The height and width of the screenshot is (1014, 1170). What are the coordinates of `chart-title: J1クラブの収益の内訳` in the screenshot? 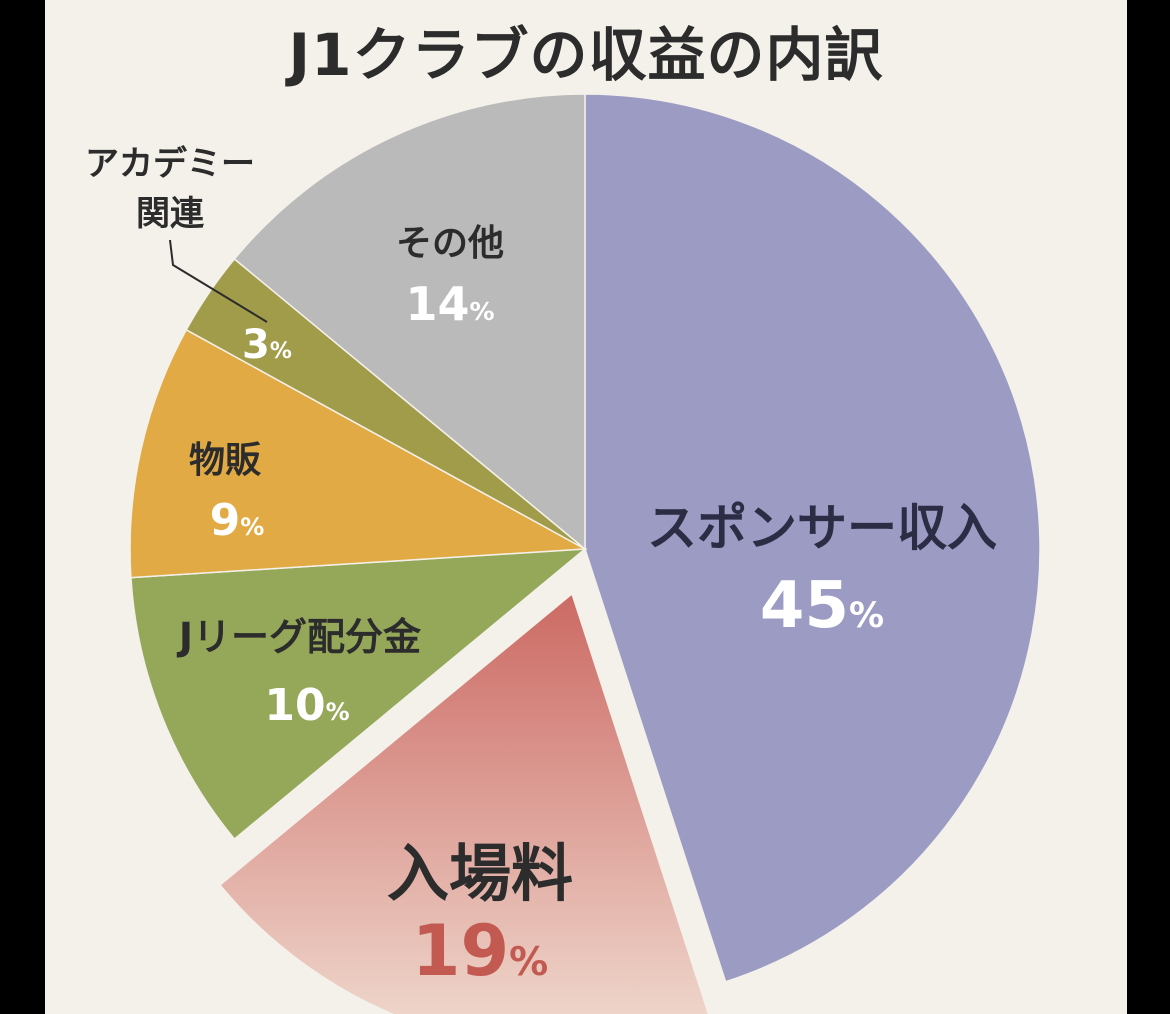 It's located at (586, 55).